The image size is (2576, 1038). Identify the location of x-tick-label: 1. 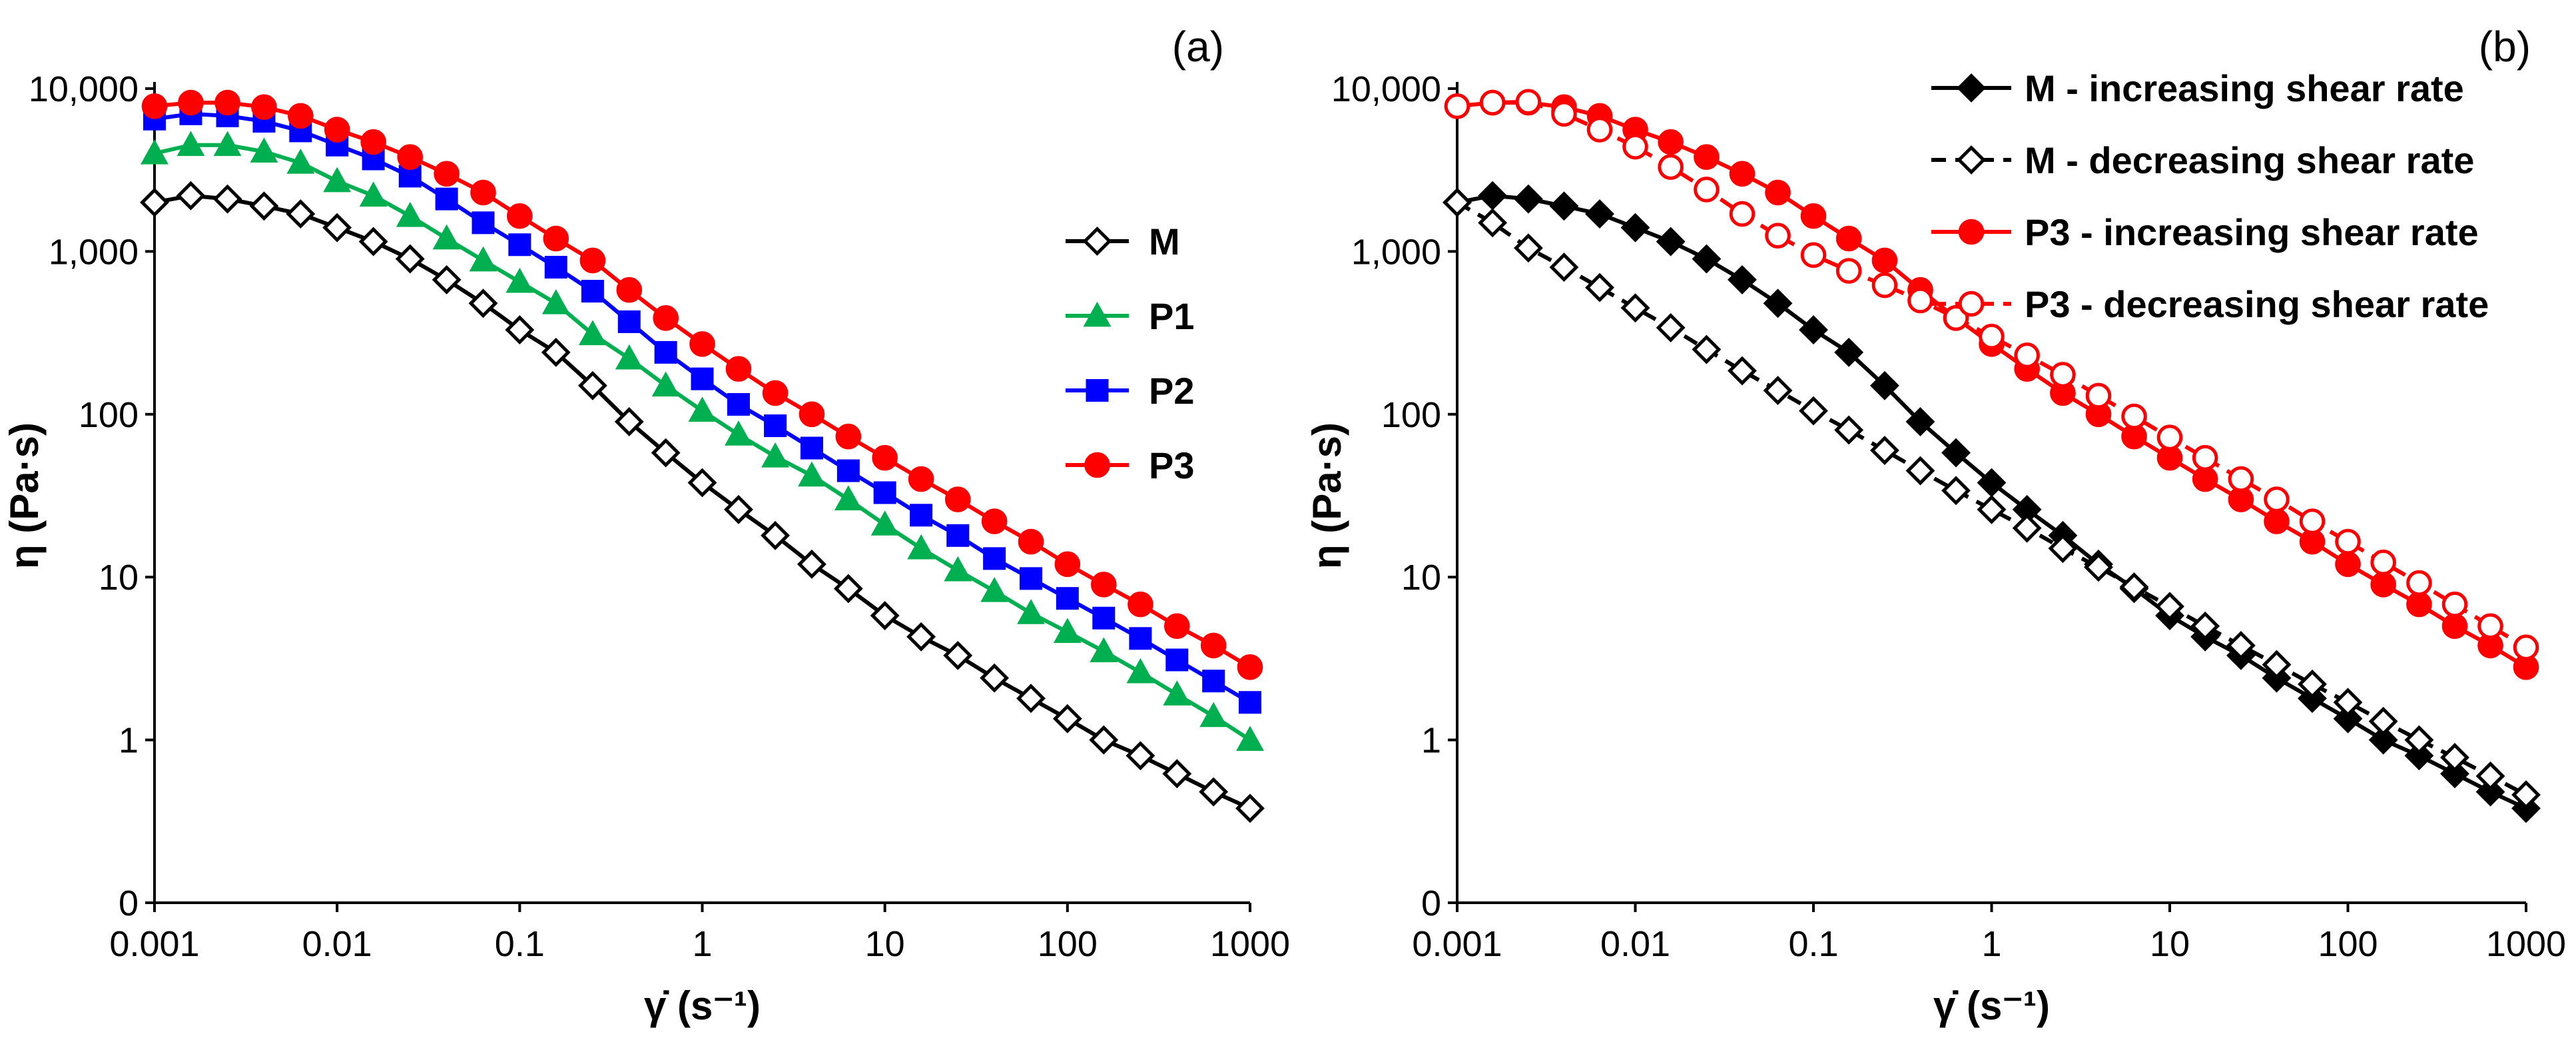
(702, 944).